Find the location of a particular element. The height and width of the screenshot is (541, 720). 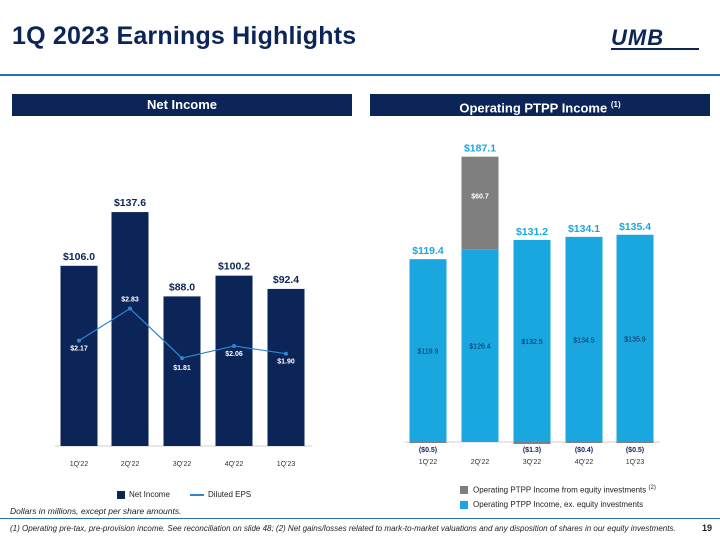

net-income-label: $88.0 is located at coordinates (182, 287).